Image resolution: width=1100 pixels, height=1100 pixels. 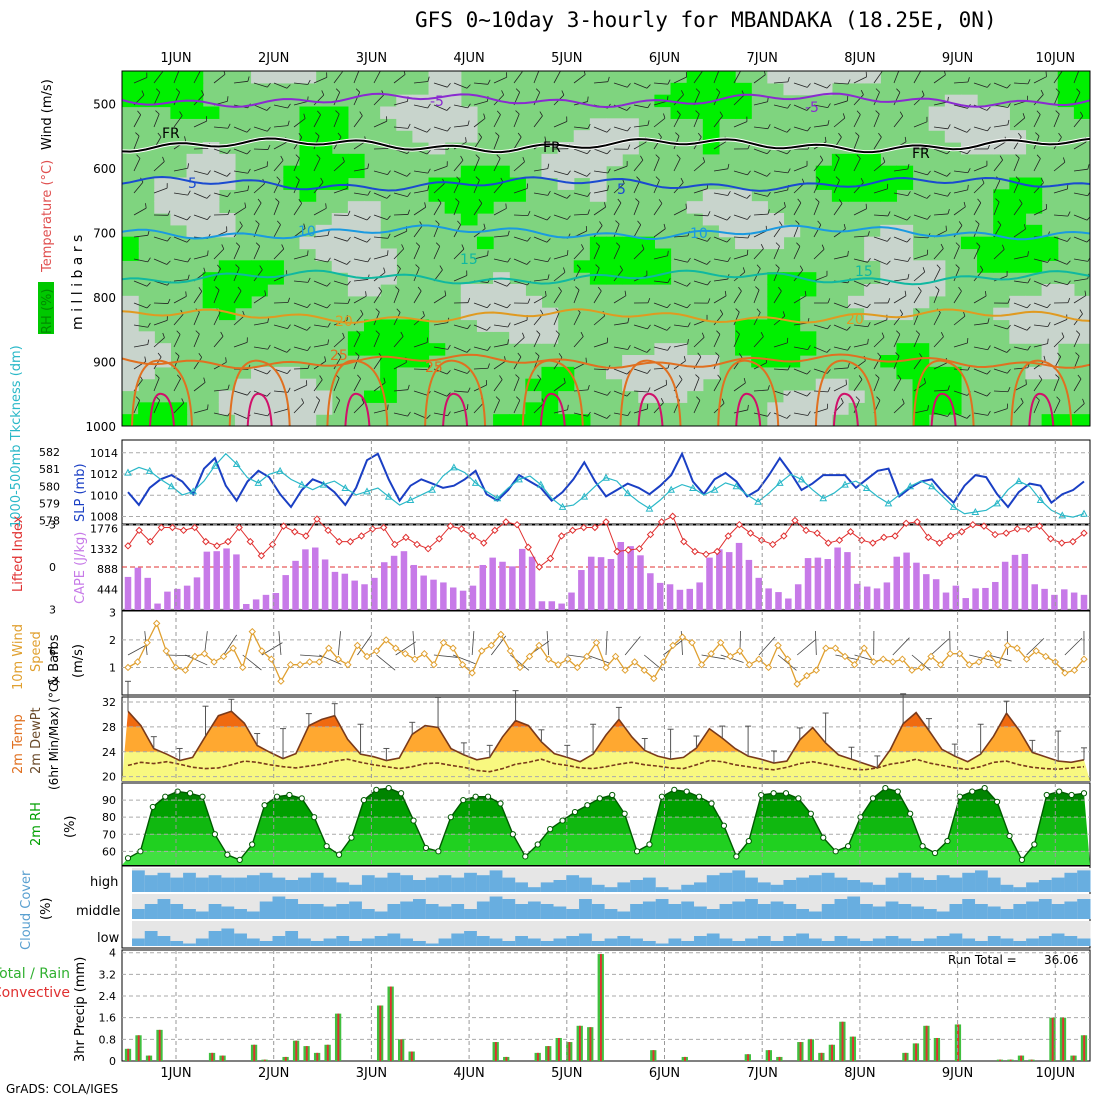 What do you see at coordinates (35, 974) in the screenshot?
I see `precip-total-title: Total / Rain` at bounding box center [35, 974].